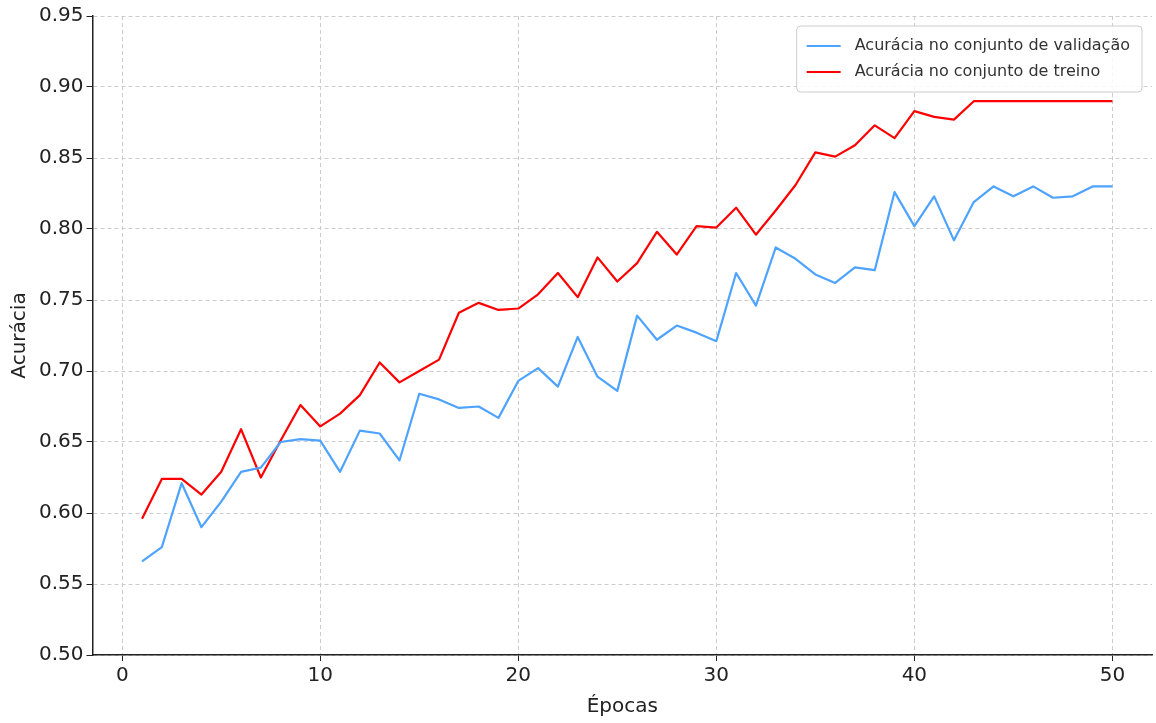  I want to click on x-tick-label: 40, so click(914, 674).